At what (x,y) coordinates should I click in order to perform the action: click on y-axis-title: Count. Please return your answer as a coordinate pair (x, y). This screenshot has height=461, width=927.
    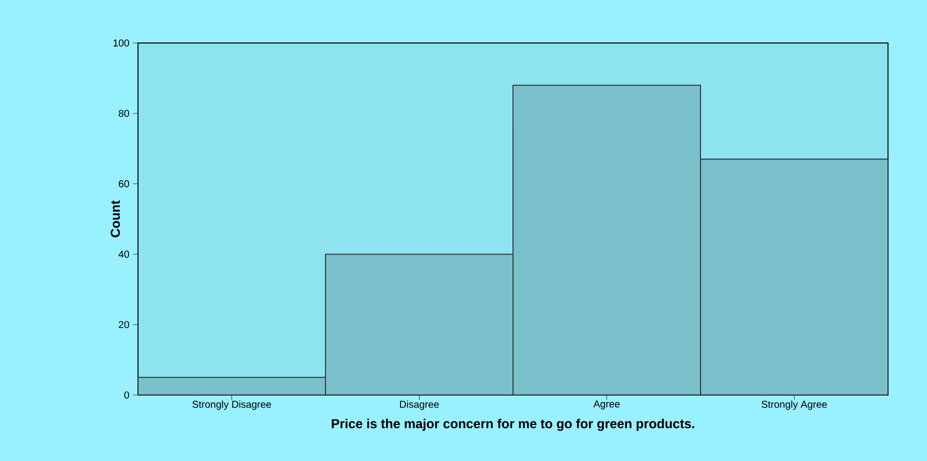
    Looking at the image, I should click on (115, 219).